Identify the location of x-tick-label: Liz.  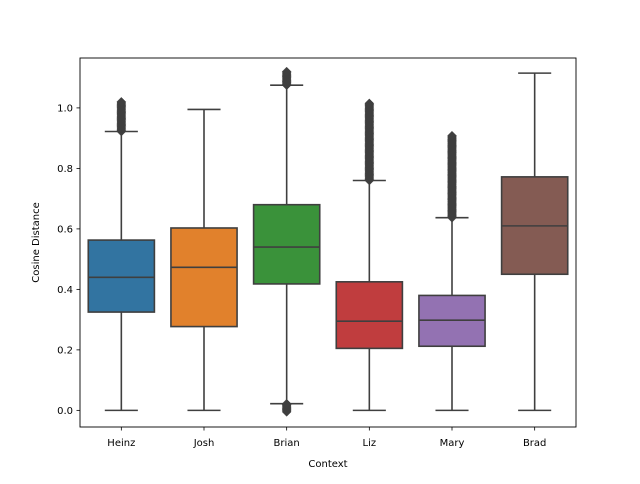
(370, 443).